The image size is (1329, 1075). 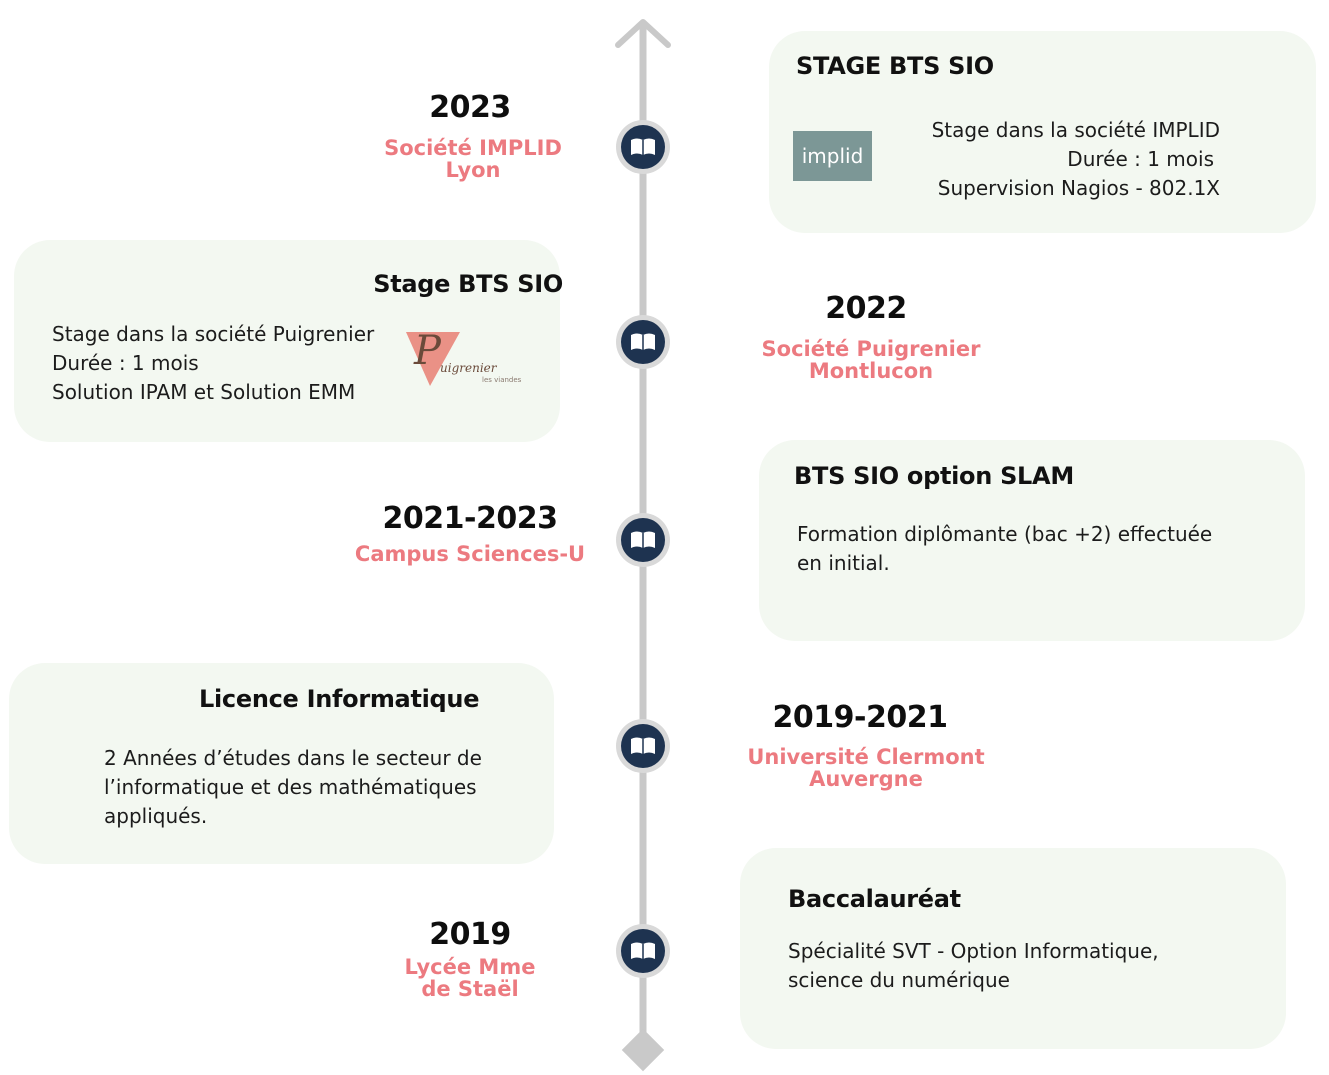 What do you see at coordinates (643, 1050) in the screenshot?
I see `diamond-icon` at bounding box center [643, 1050].